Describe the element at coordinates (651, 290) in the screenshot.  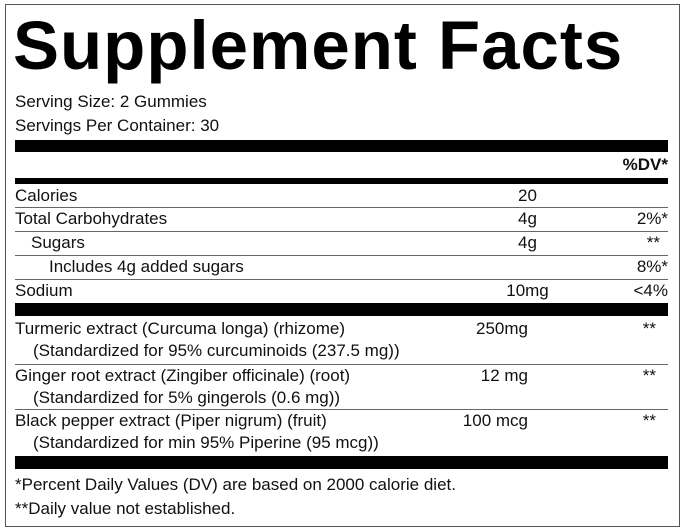
I see `nutrient-dv: <4%` at that location.